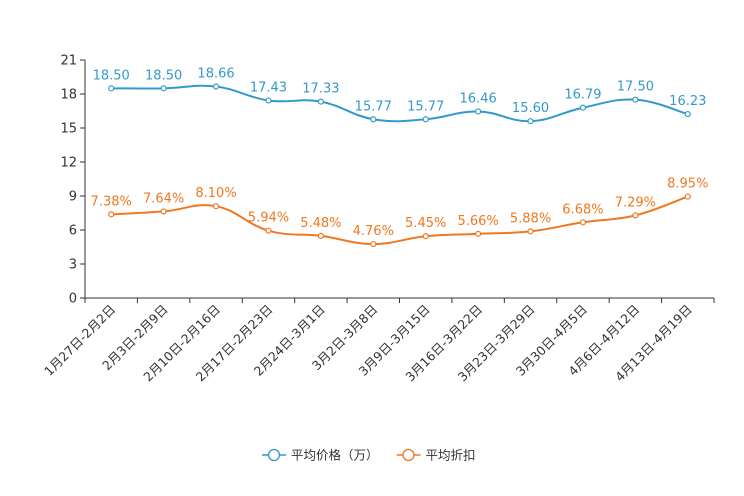  What do you see at coordinates (477, 221) in the screenshot?
I see `data-label: 5.66%` at bounding box center [477, 221].